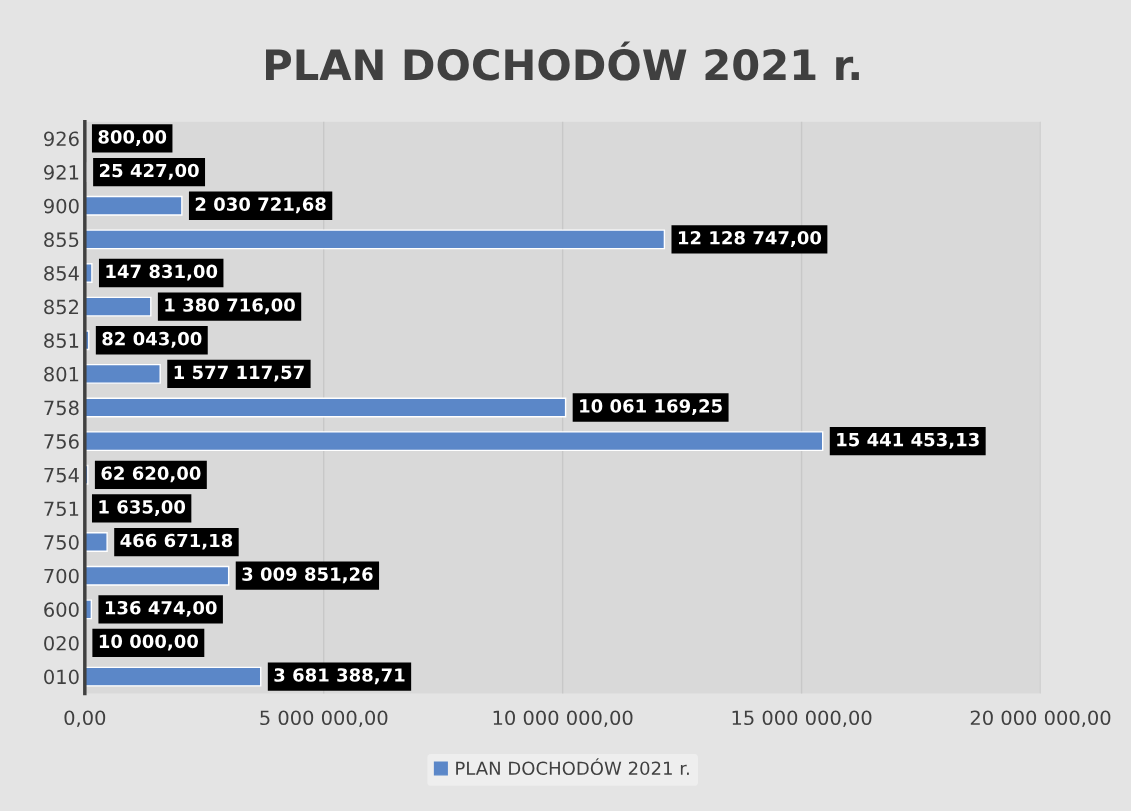  Describe the element at coordinates (260, 205) in the screenshot. I see `data-label: 2 030 721,68` at that location.